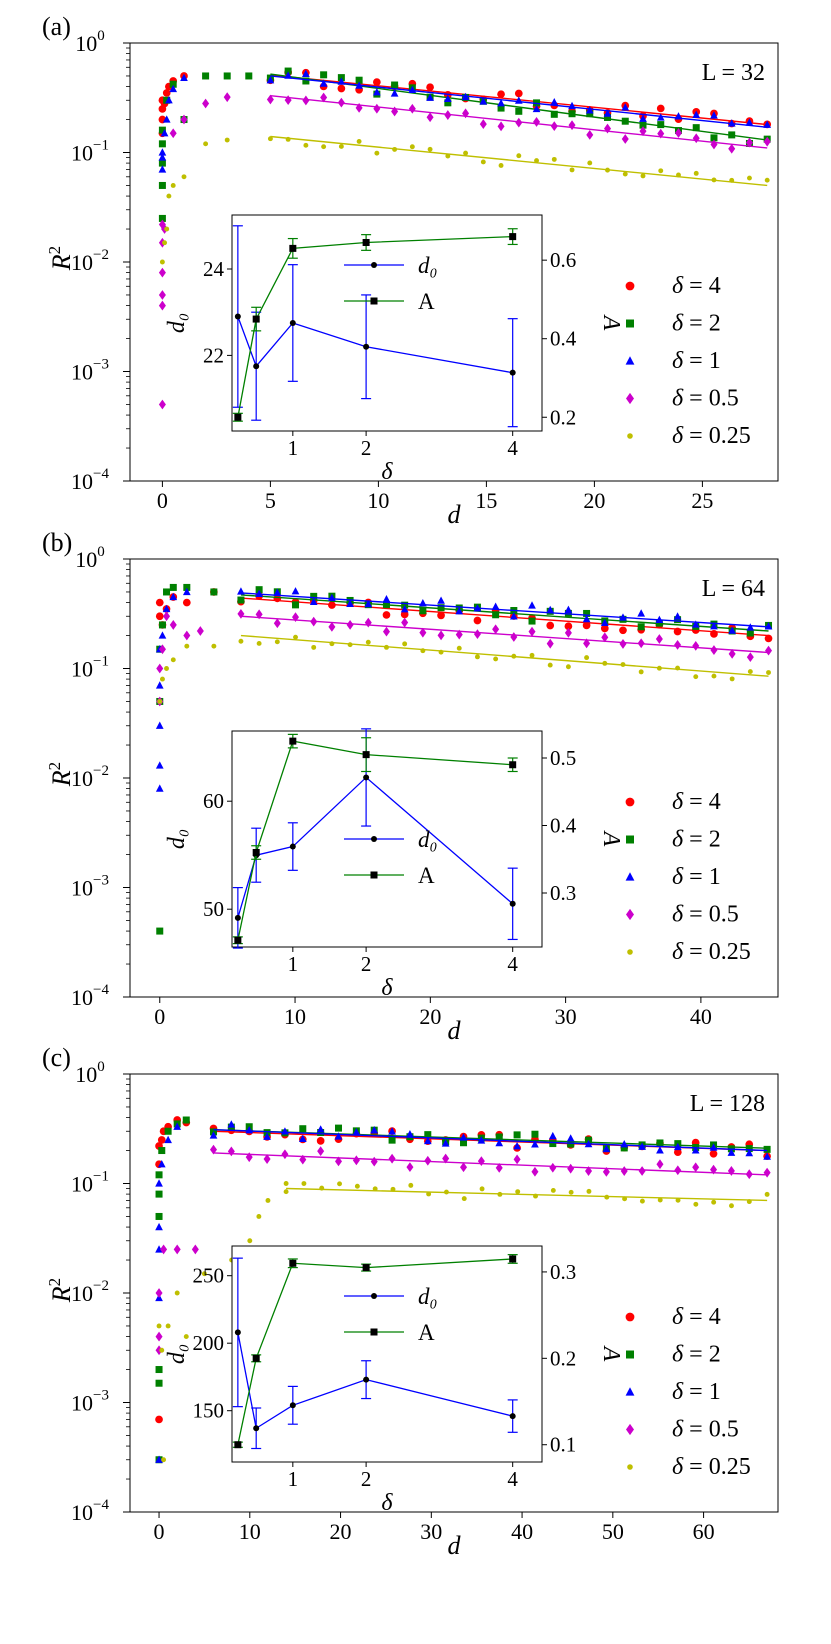 The height and width of the screenshot is (1644, 831). I want to click on inset-legend-d0-marker, so click(374, 1296).